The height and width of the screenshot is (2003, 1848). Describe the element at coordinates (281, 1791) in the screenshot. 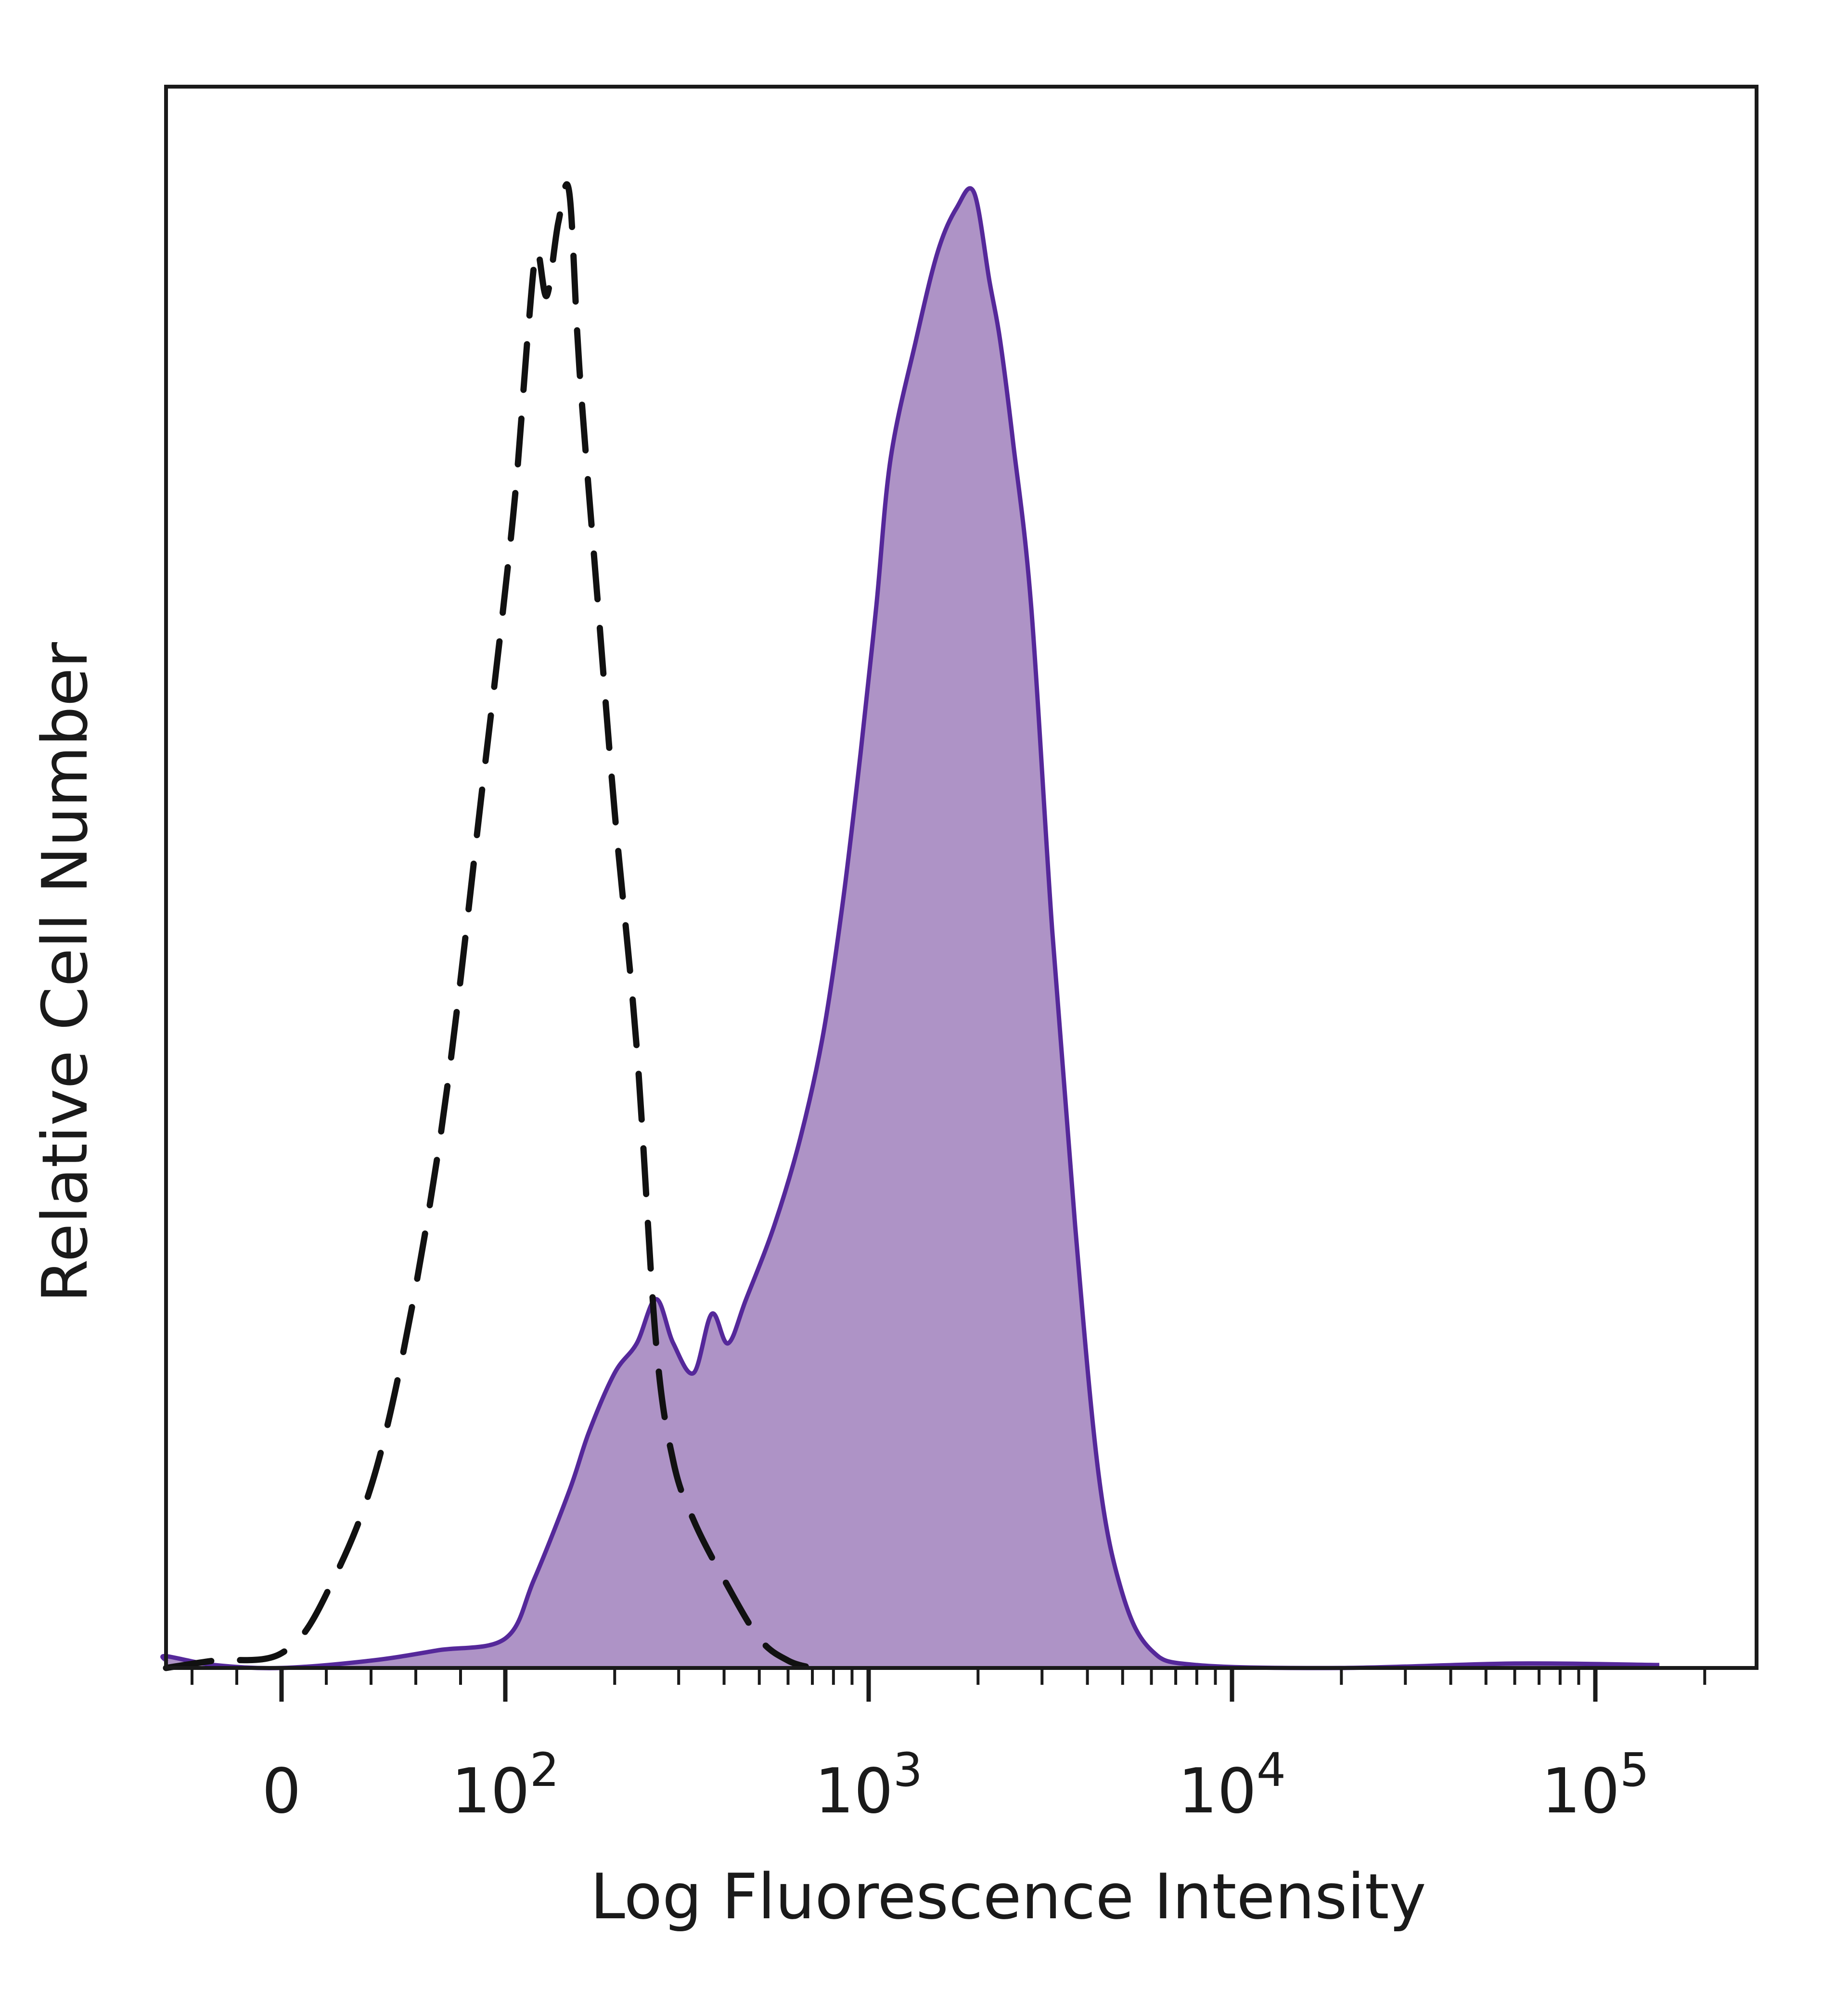

I see `x-tick-label: 0` at that location.